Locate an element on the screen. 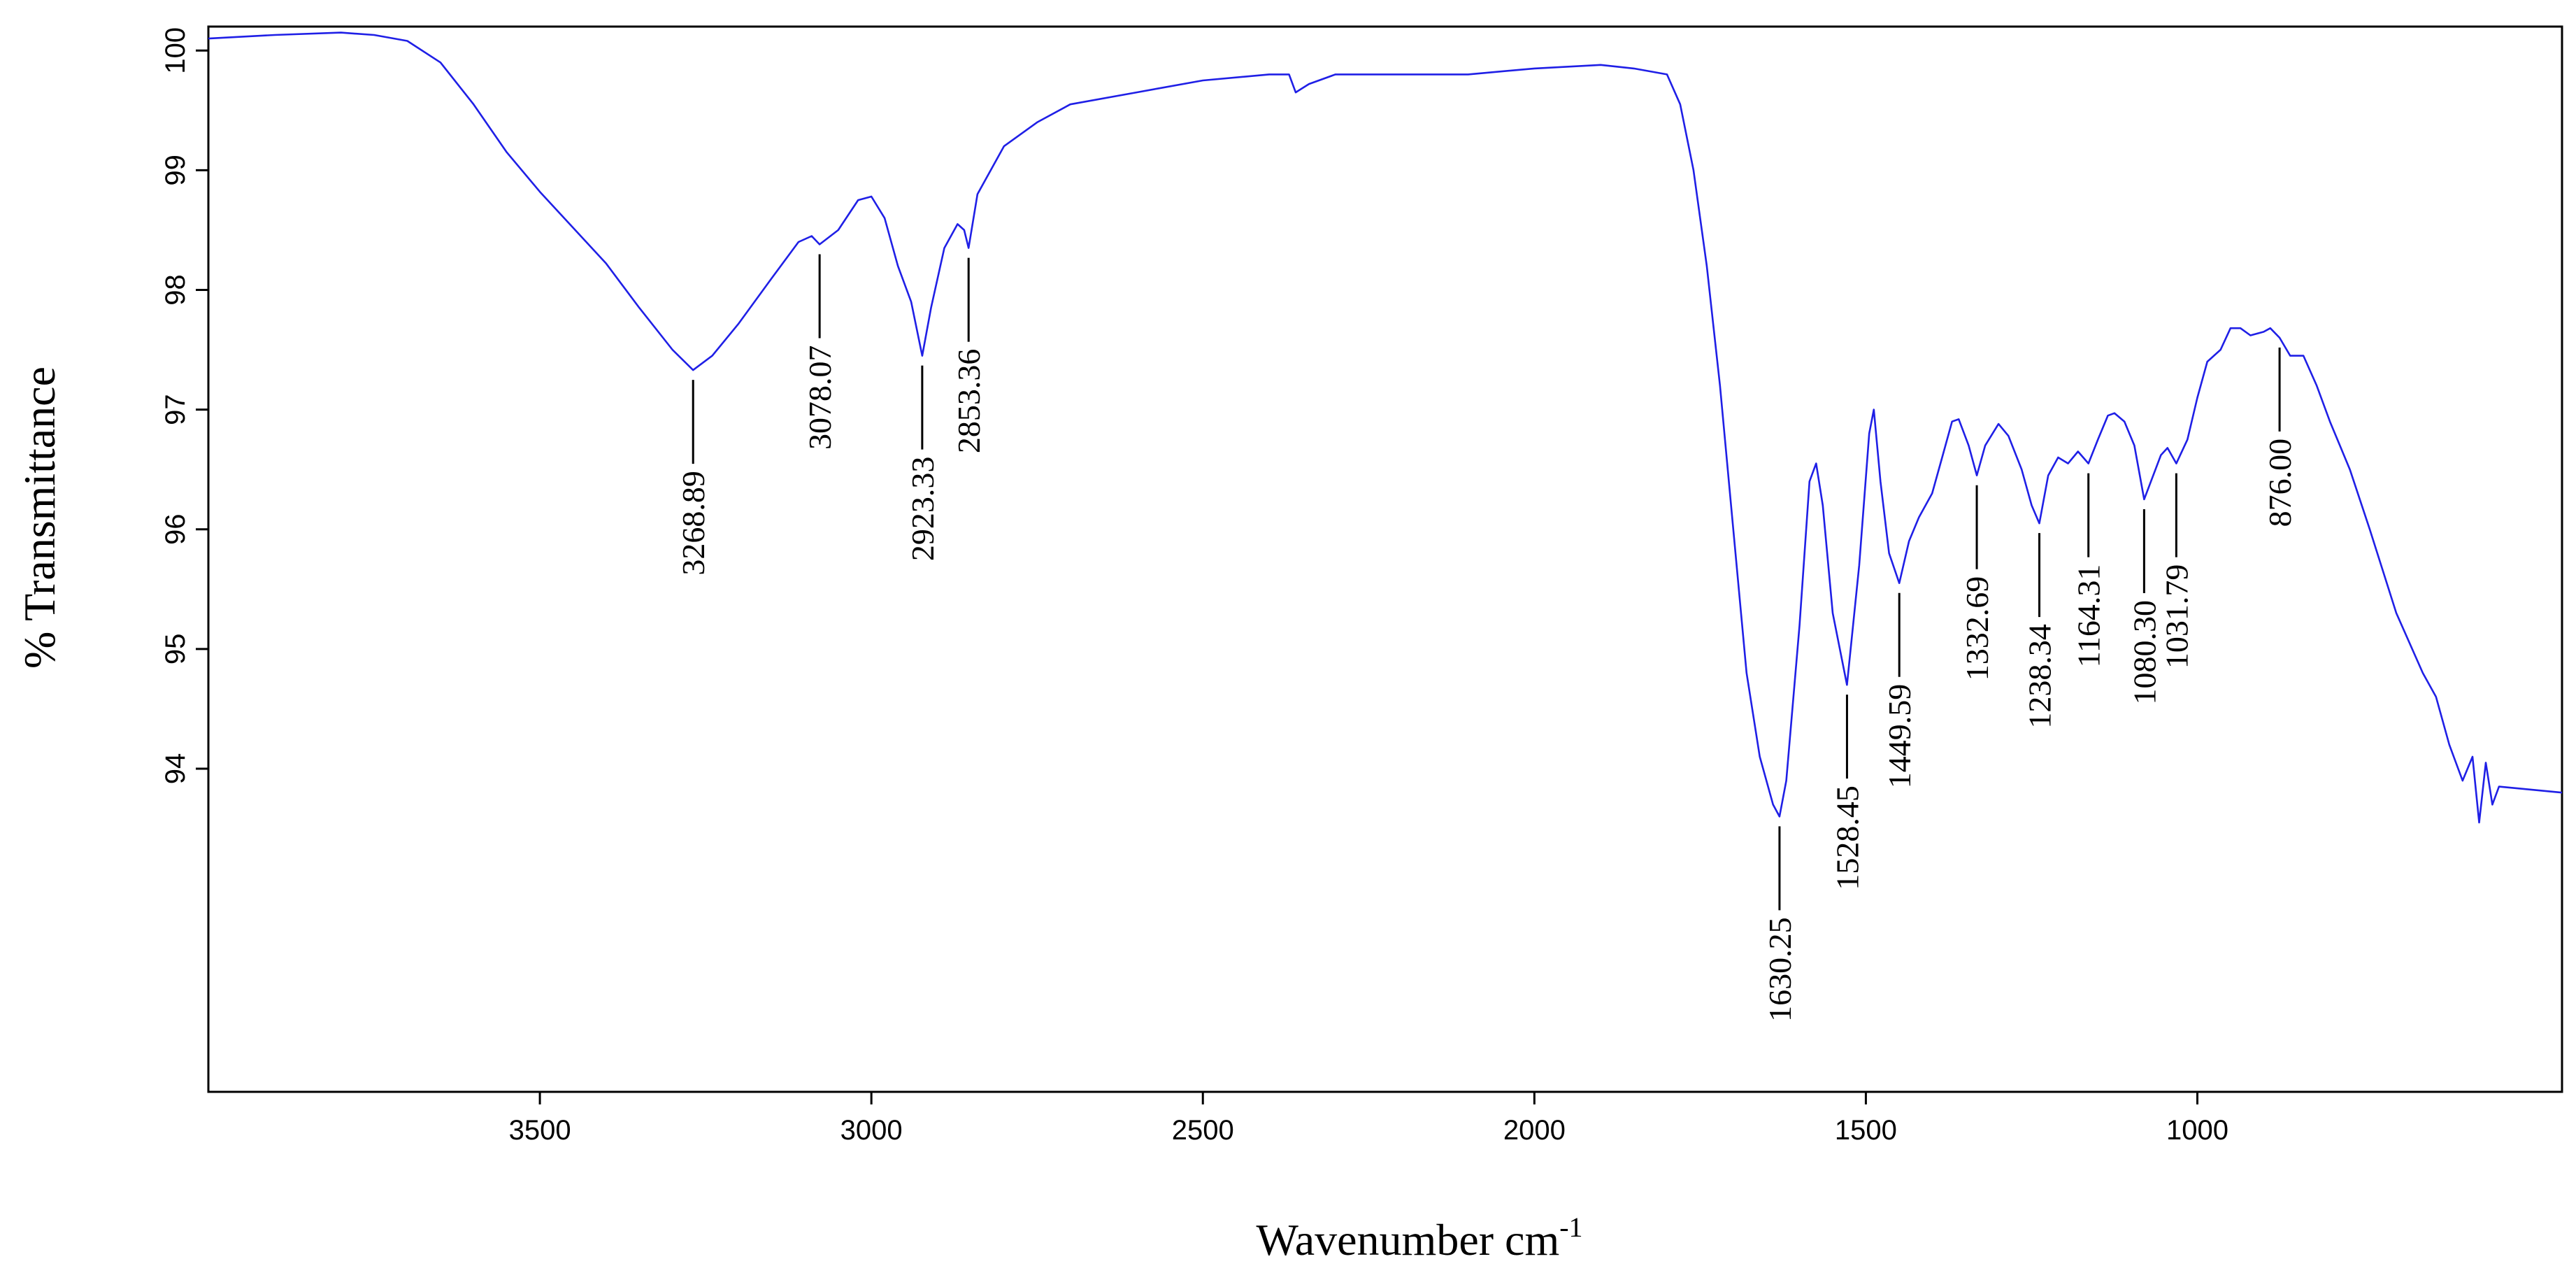 This screenshot has width=2576, height=1273. x-tick-label-2500: 2500 is located at coordinates (1203, 1130).